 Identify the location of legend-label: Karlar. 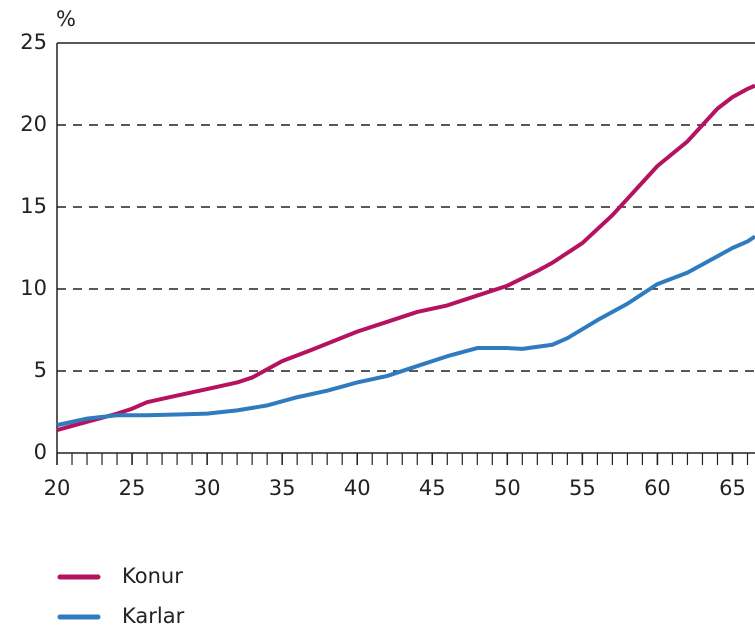
(153, 616).